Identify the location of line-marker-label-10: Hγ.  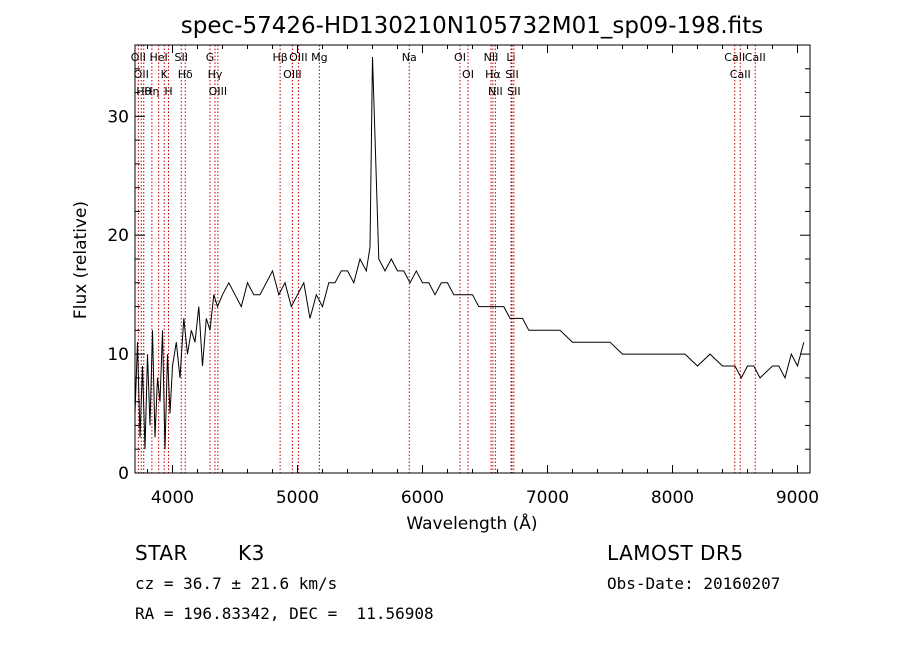
(215, 74).